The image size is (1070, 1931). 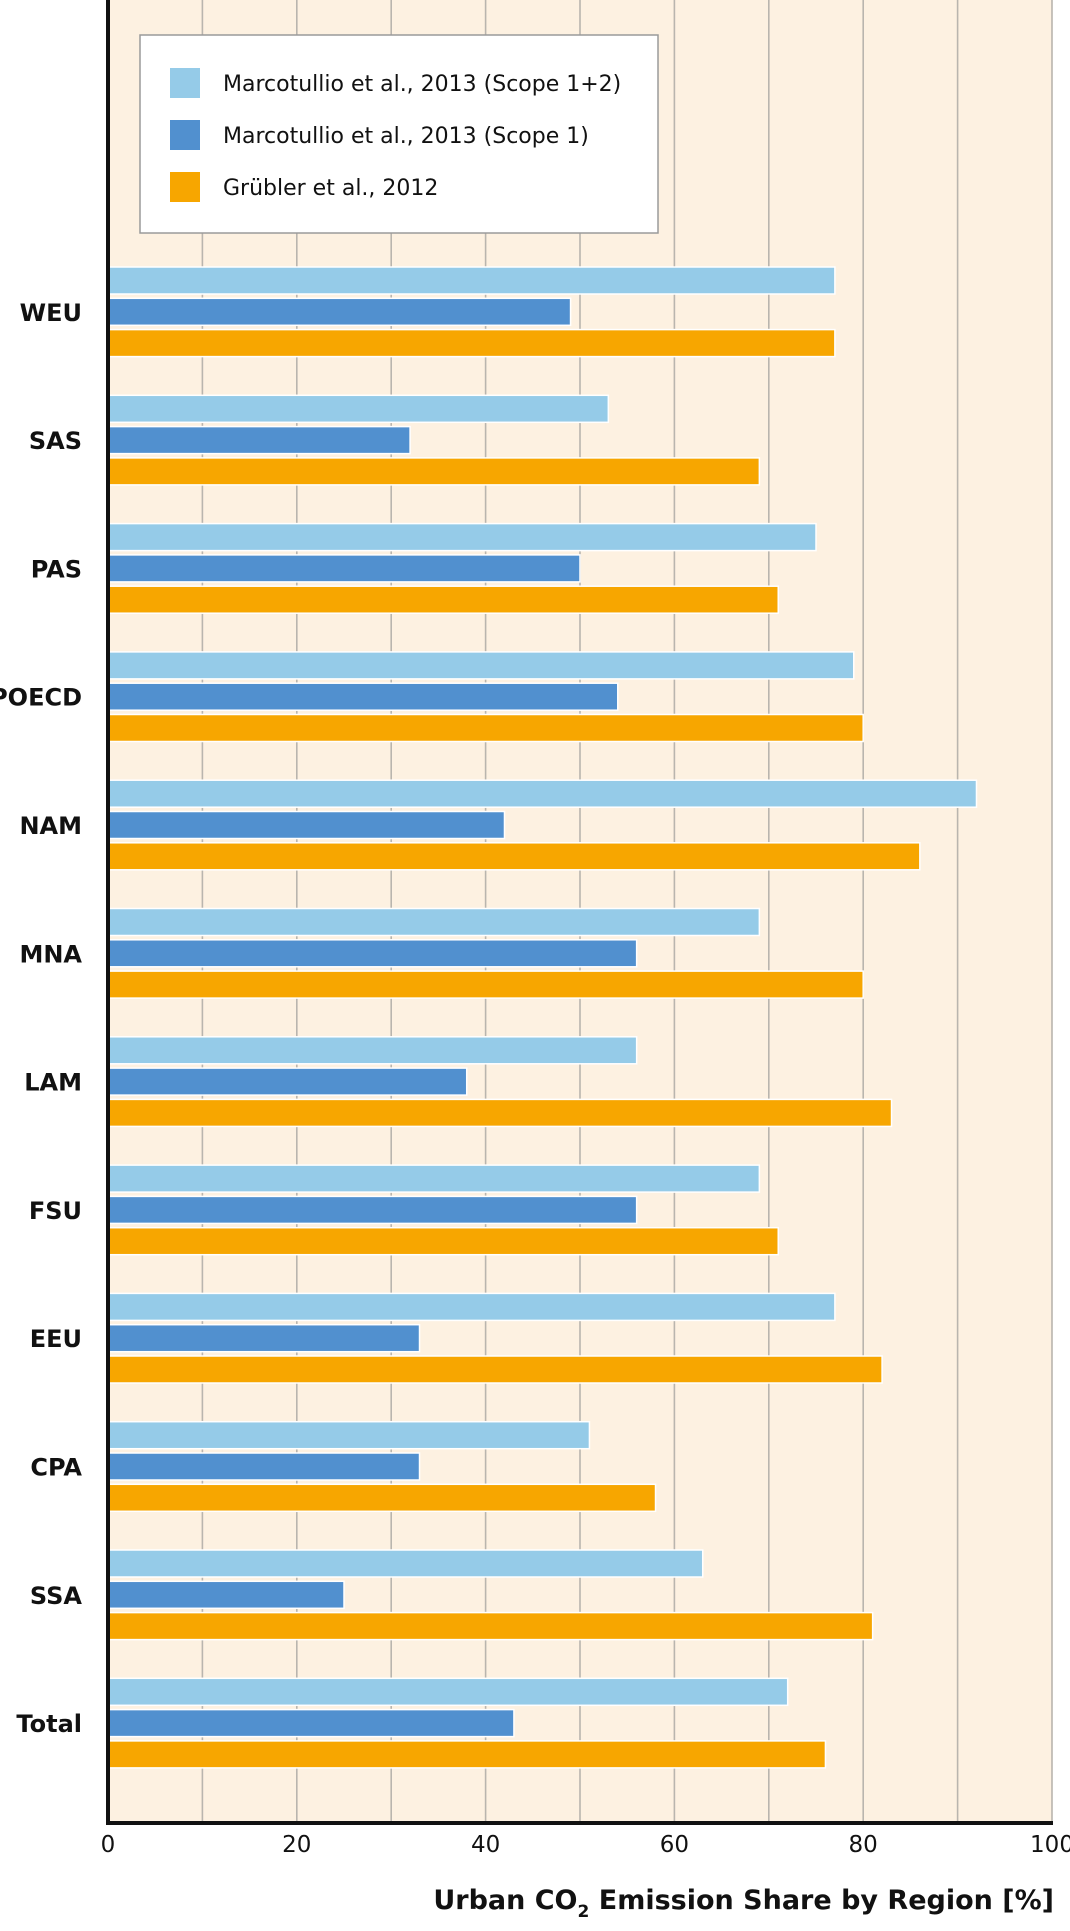 I want to click on legend-label-1: Marcotullio et al., 2013 (Scope 1+2), so click(x=422, y=84).